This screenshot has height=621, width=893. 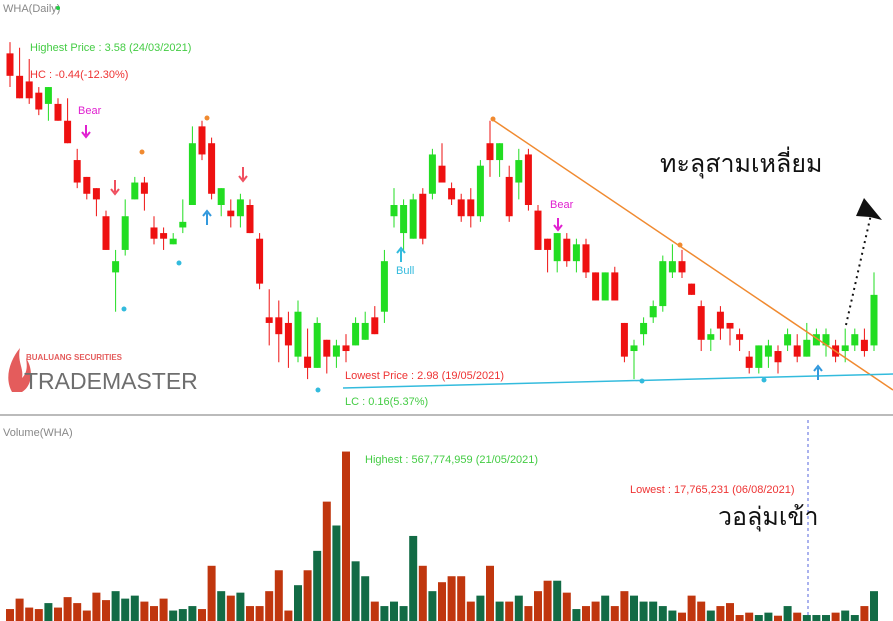 I want to click on dotted-arrow, so click(x=859, y=267).